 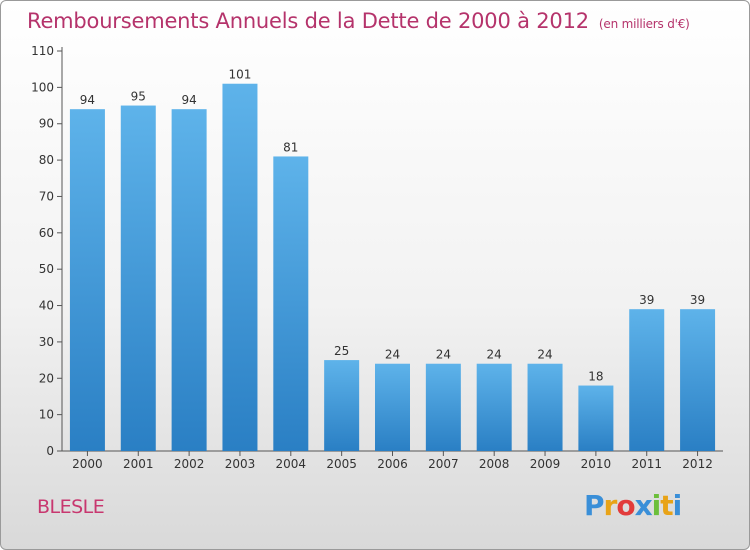 What do you see at coordinates (443, 464) in the screenshot?
I see `x-tick-label: 2007` at bounding box center [443, 464].